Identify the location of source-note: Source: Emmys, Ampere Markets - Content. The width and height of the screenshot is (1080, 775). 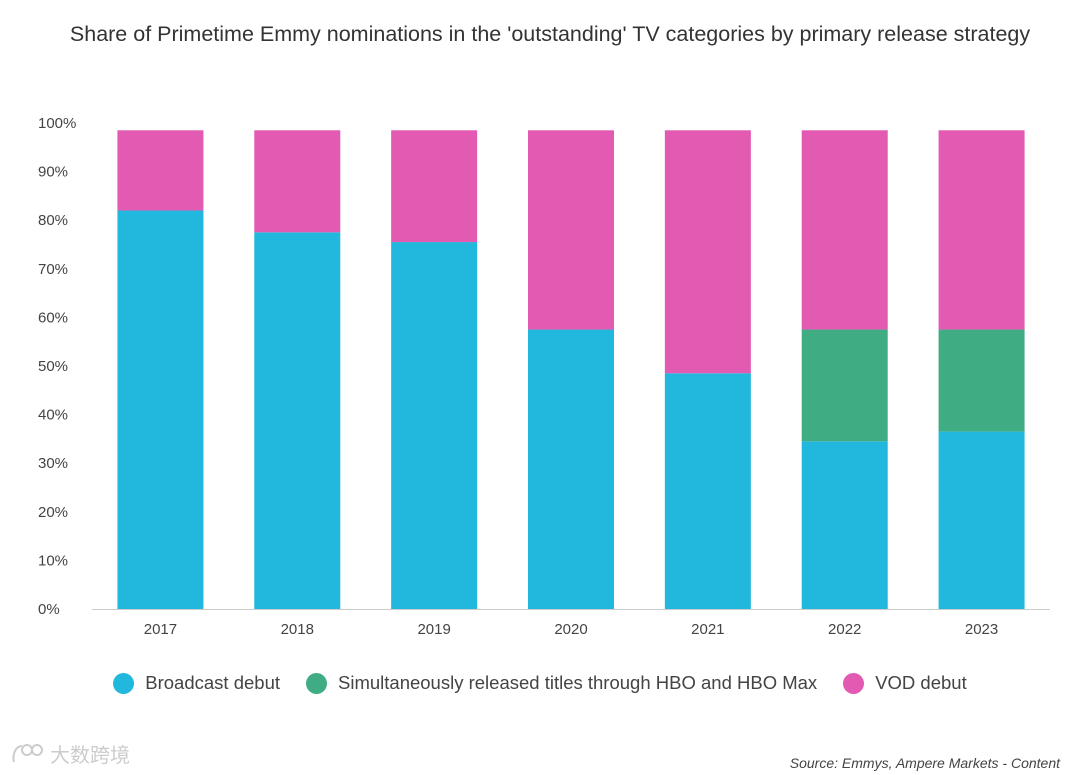
(924, 763).